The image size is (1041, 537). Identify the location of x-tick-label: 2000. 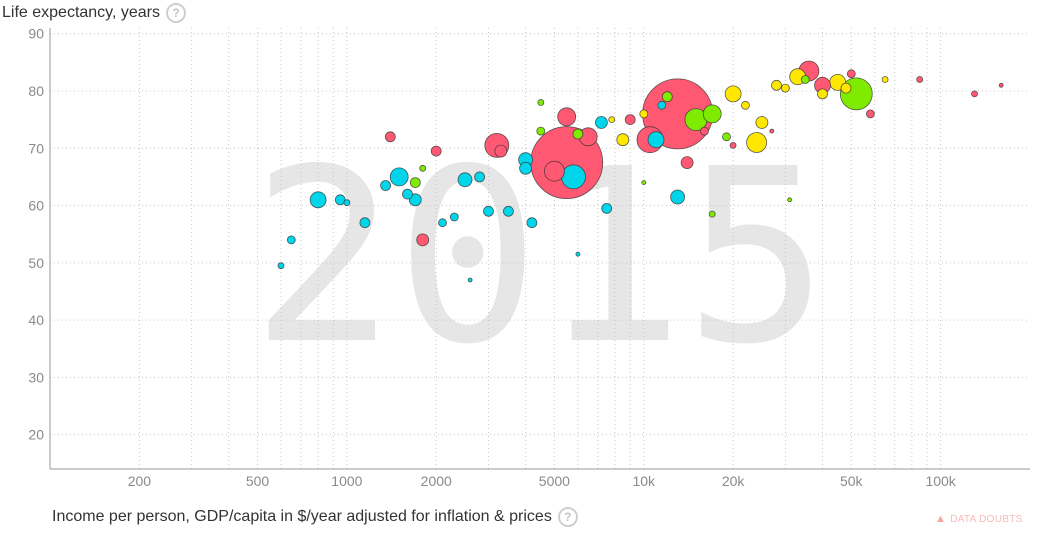
(436, 481).